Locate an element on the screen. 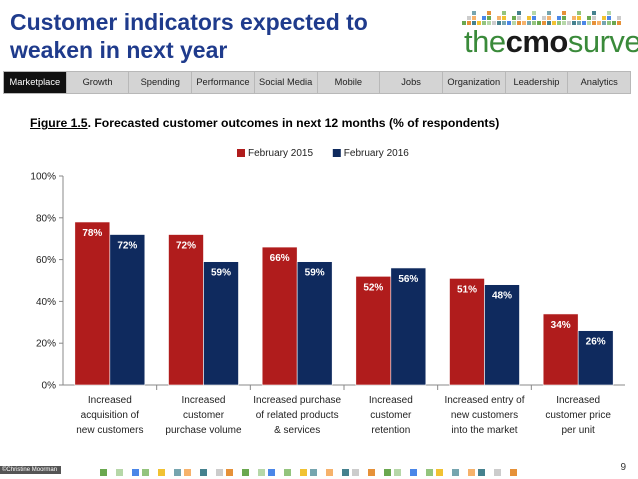 Image resolution: width=638 pixels, height=479 pixels. y-tick-label: 80% is located at coordinates (46, 218).